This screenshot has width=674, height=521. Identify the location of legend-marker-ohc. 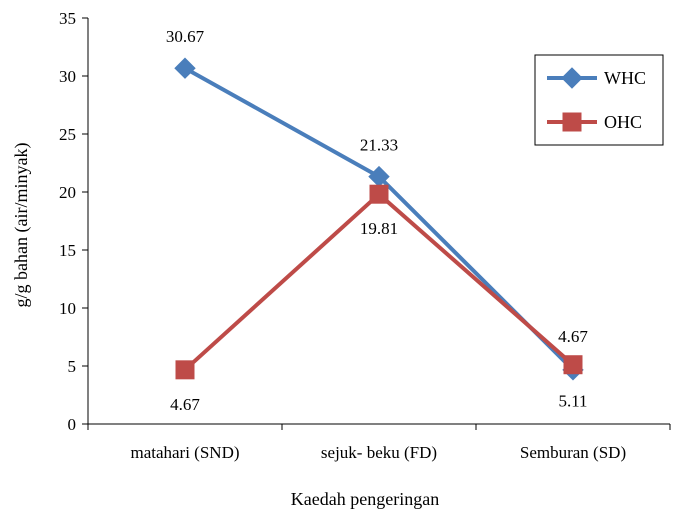
(572, 122).